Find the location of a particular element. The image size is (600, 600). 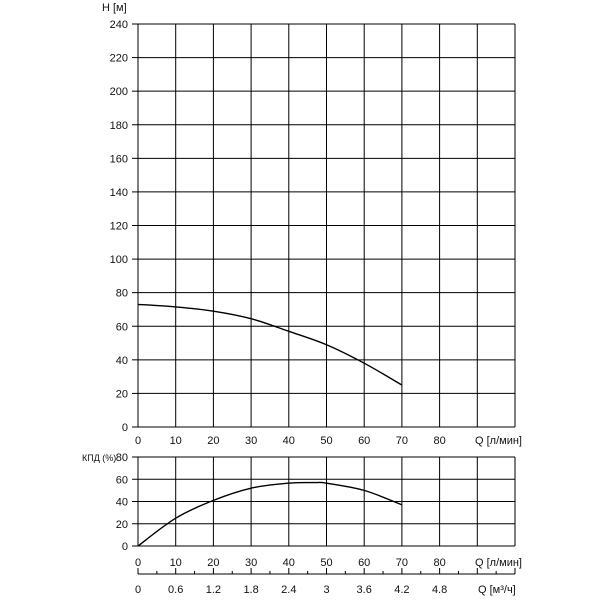

flow-m3h-tick-label: 1.8 is located at coordinates (250, 590).